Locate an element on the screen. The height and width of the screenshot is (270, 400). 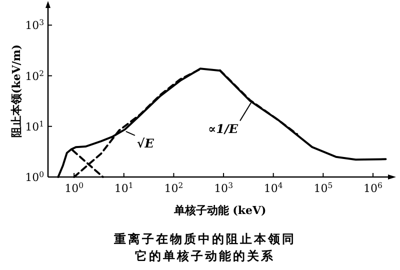
y-tick-label: 10$^{3}$ is located at coordinates (34, 25).